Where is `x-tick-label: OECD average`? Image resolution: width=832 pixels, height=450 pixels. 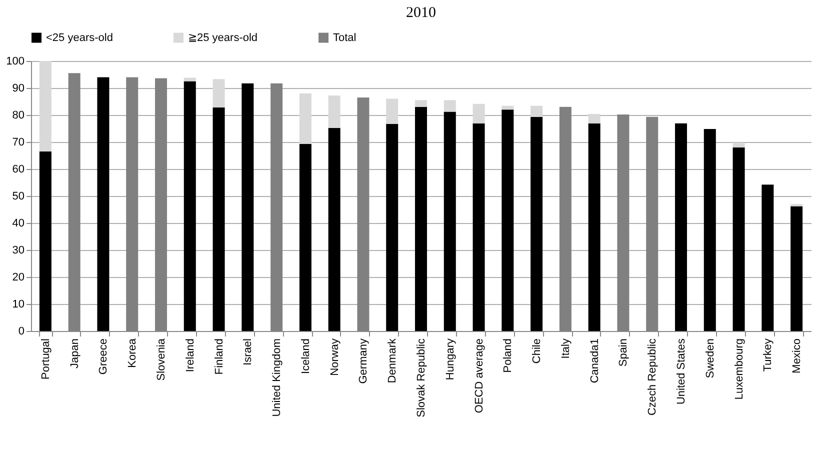
x-tick-label: OECD average is located at coordinates (479, 376).